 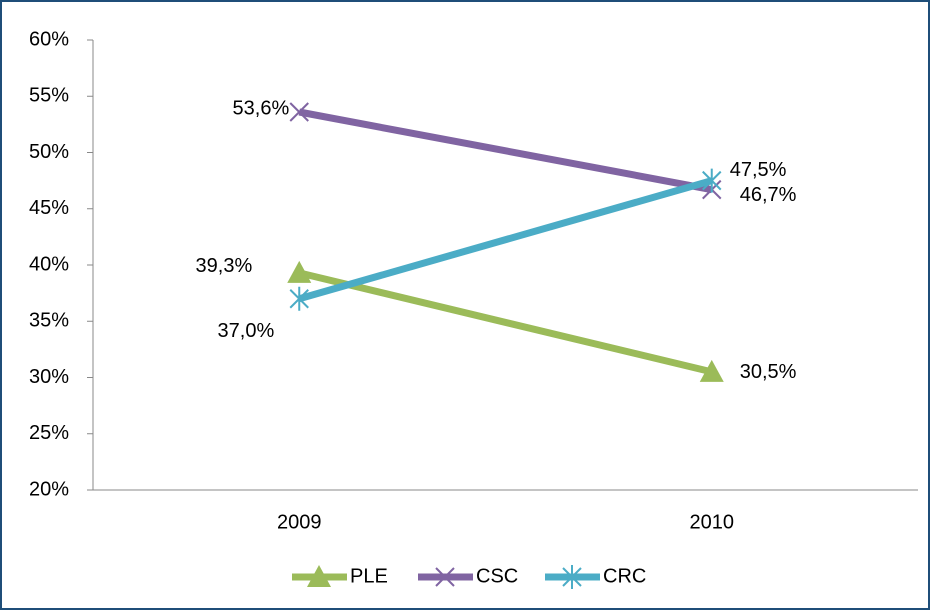 I want to click on data-label: 30,5%, so click(x=768, y=372).